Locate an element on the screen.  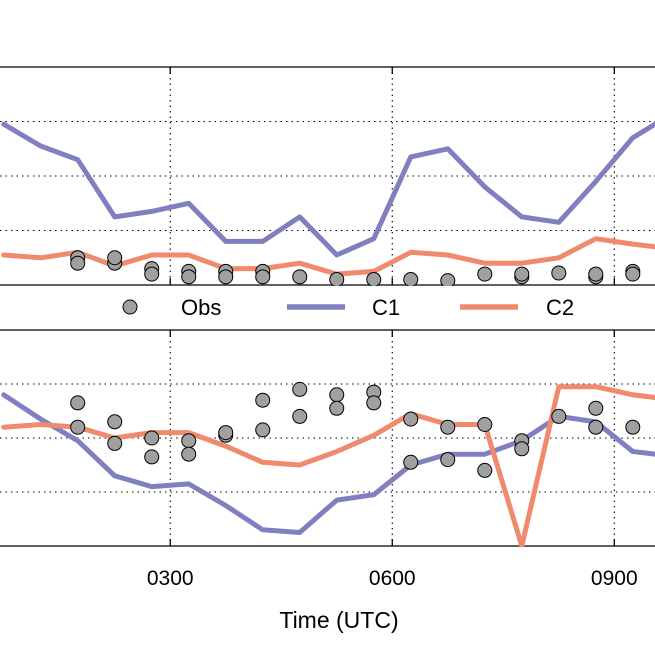
legend-obs-marker is located at coordinates (130, 307).